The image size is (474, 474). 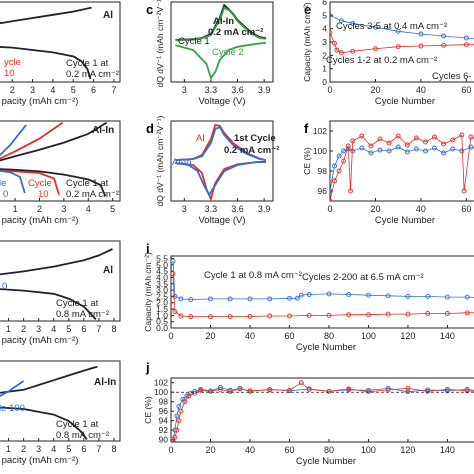 What do you see at coordinates (323, 171) in the screenshot?
I see `y-tick-label: 98` at bounding box center [323, 171].